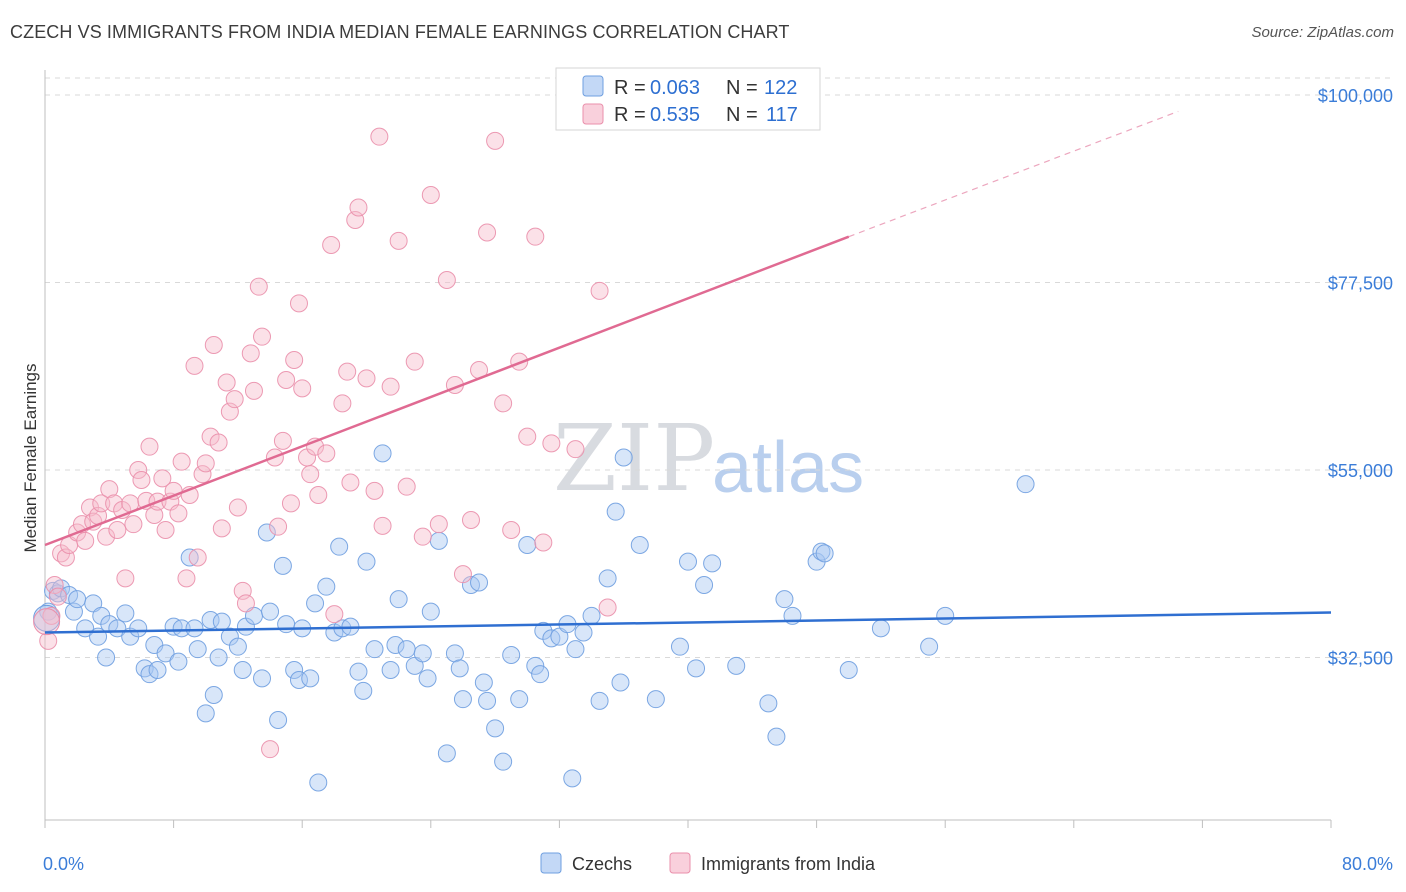 The height and width of the screenshot is (892, 1406). What do you see at coordinates (1013, 174) in the screenshot?
I see `india-trend-extension` at bounding box center [1013, 174].